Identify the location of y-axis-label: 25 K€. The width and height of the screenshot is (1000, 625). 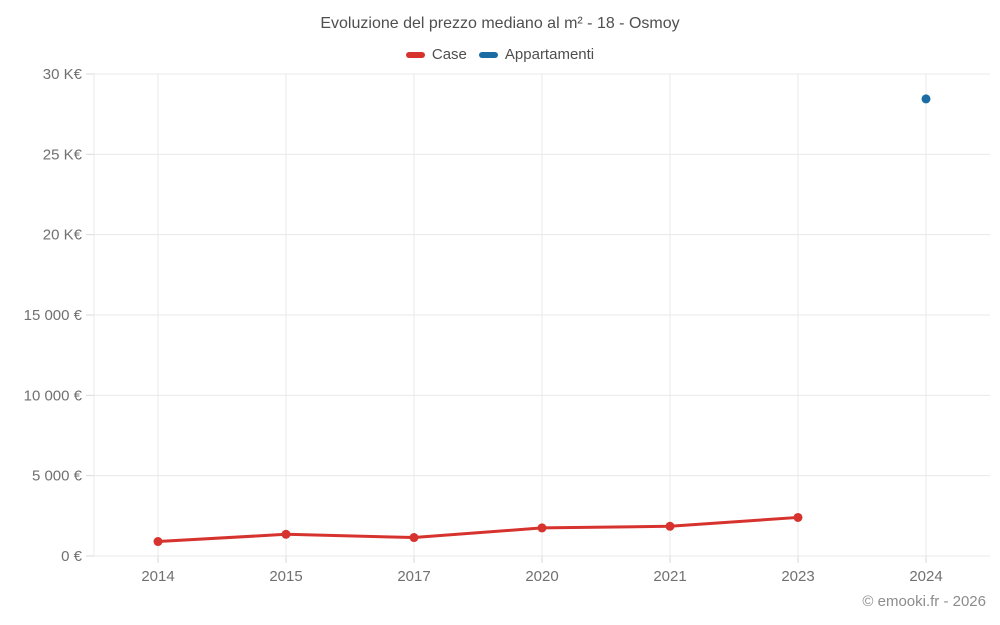
(63, 154).